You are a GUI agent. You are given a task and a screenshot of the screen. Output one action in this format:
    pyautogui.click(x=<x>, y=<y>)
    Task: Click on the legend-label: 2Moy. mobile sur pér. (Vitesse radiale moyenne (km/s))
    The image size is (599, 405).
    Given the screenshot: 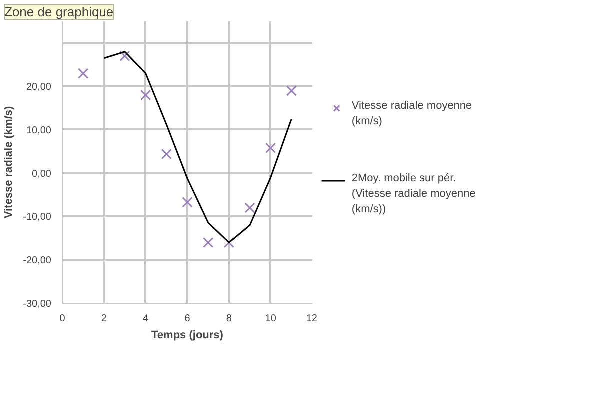 What is the action you would take?
    pyautogui.click(x=414, y=194)
    